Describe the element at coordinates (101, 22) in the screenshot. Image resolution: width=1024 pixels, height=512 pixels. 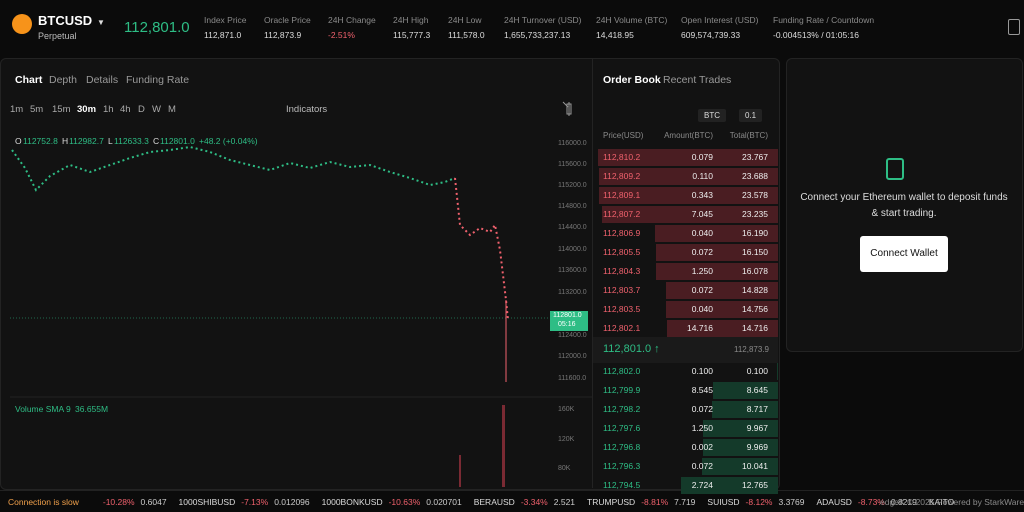
I see `dropdown: ▼` at that location.